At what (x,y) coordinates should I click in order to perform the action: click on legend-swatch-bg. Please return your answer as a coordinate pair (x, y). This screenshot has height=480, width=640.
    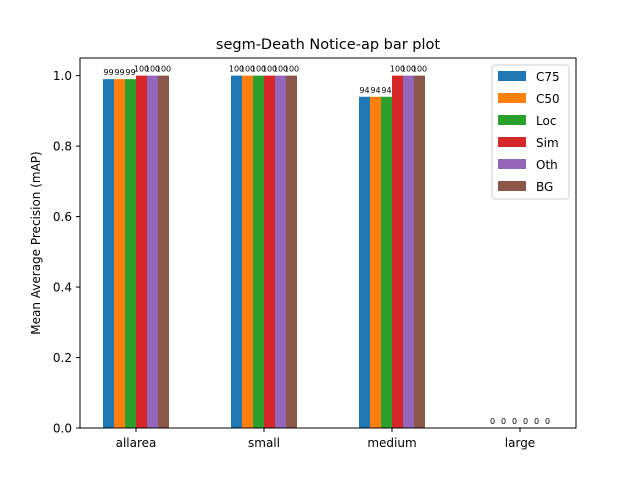
    Looking at the image, I should click on (512, 186).